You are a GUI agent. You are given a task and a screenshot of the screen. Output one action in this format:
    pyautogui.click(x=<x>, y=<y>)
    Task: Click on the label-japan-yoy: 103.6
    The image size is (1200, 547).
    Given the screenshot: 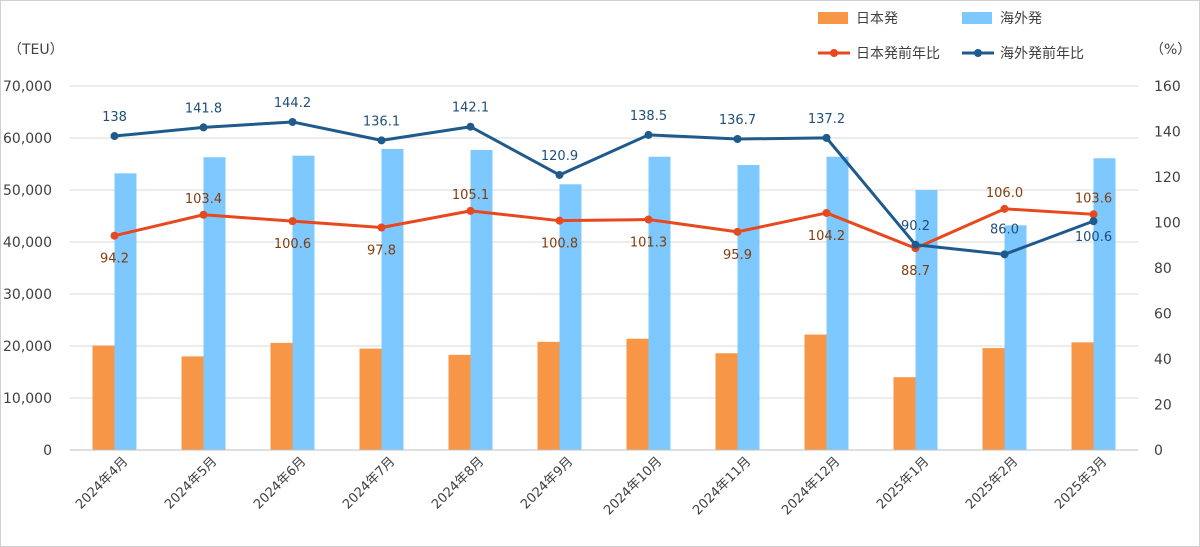 What is the action you would take?
    pyautogui.click(x=1093, y=198)
    